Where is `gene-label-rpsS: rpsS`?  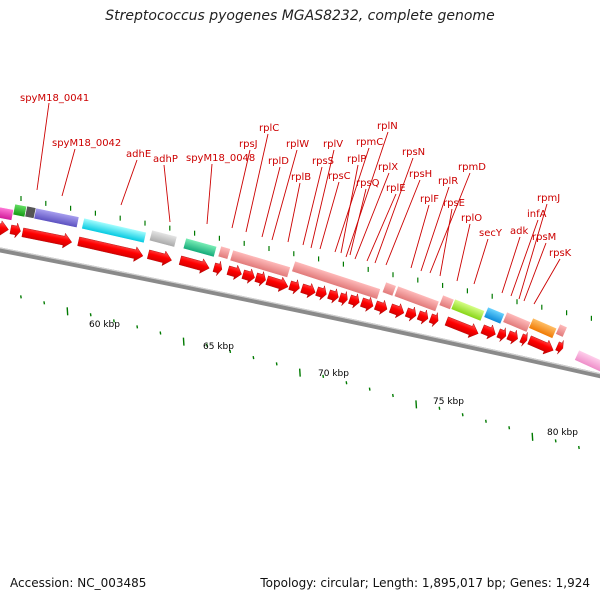 gene-label-rpsS: rpsS is located at coordinates (323, 161).